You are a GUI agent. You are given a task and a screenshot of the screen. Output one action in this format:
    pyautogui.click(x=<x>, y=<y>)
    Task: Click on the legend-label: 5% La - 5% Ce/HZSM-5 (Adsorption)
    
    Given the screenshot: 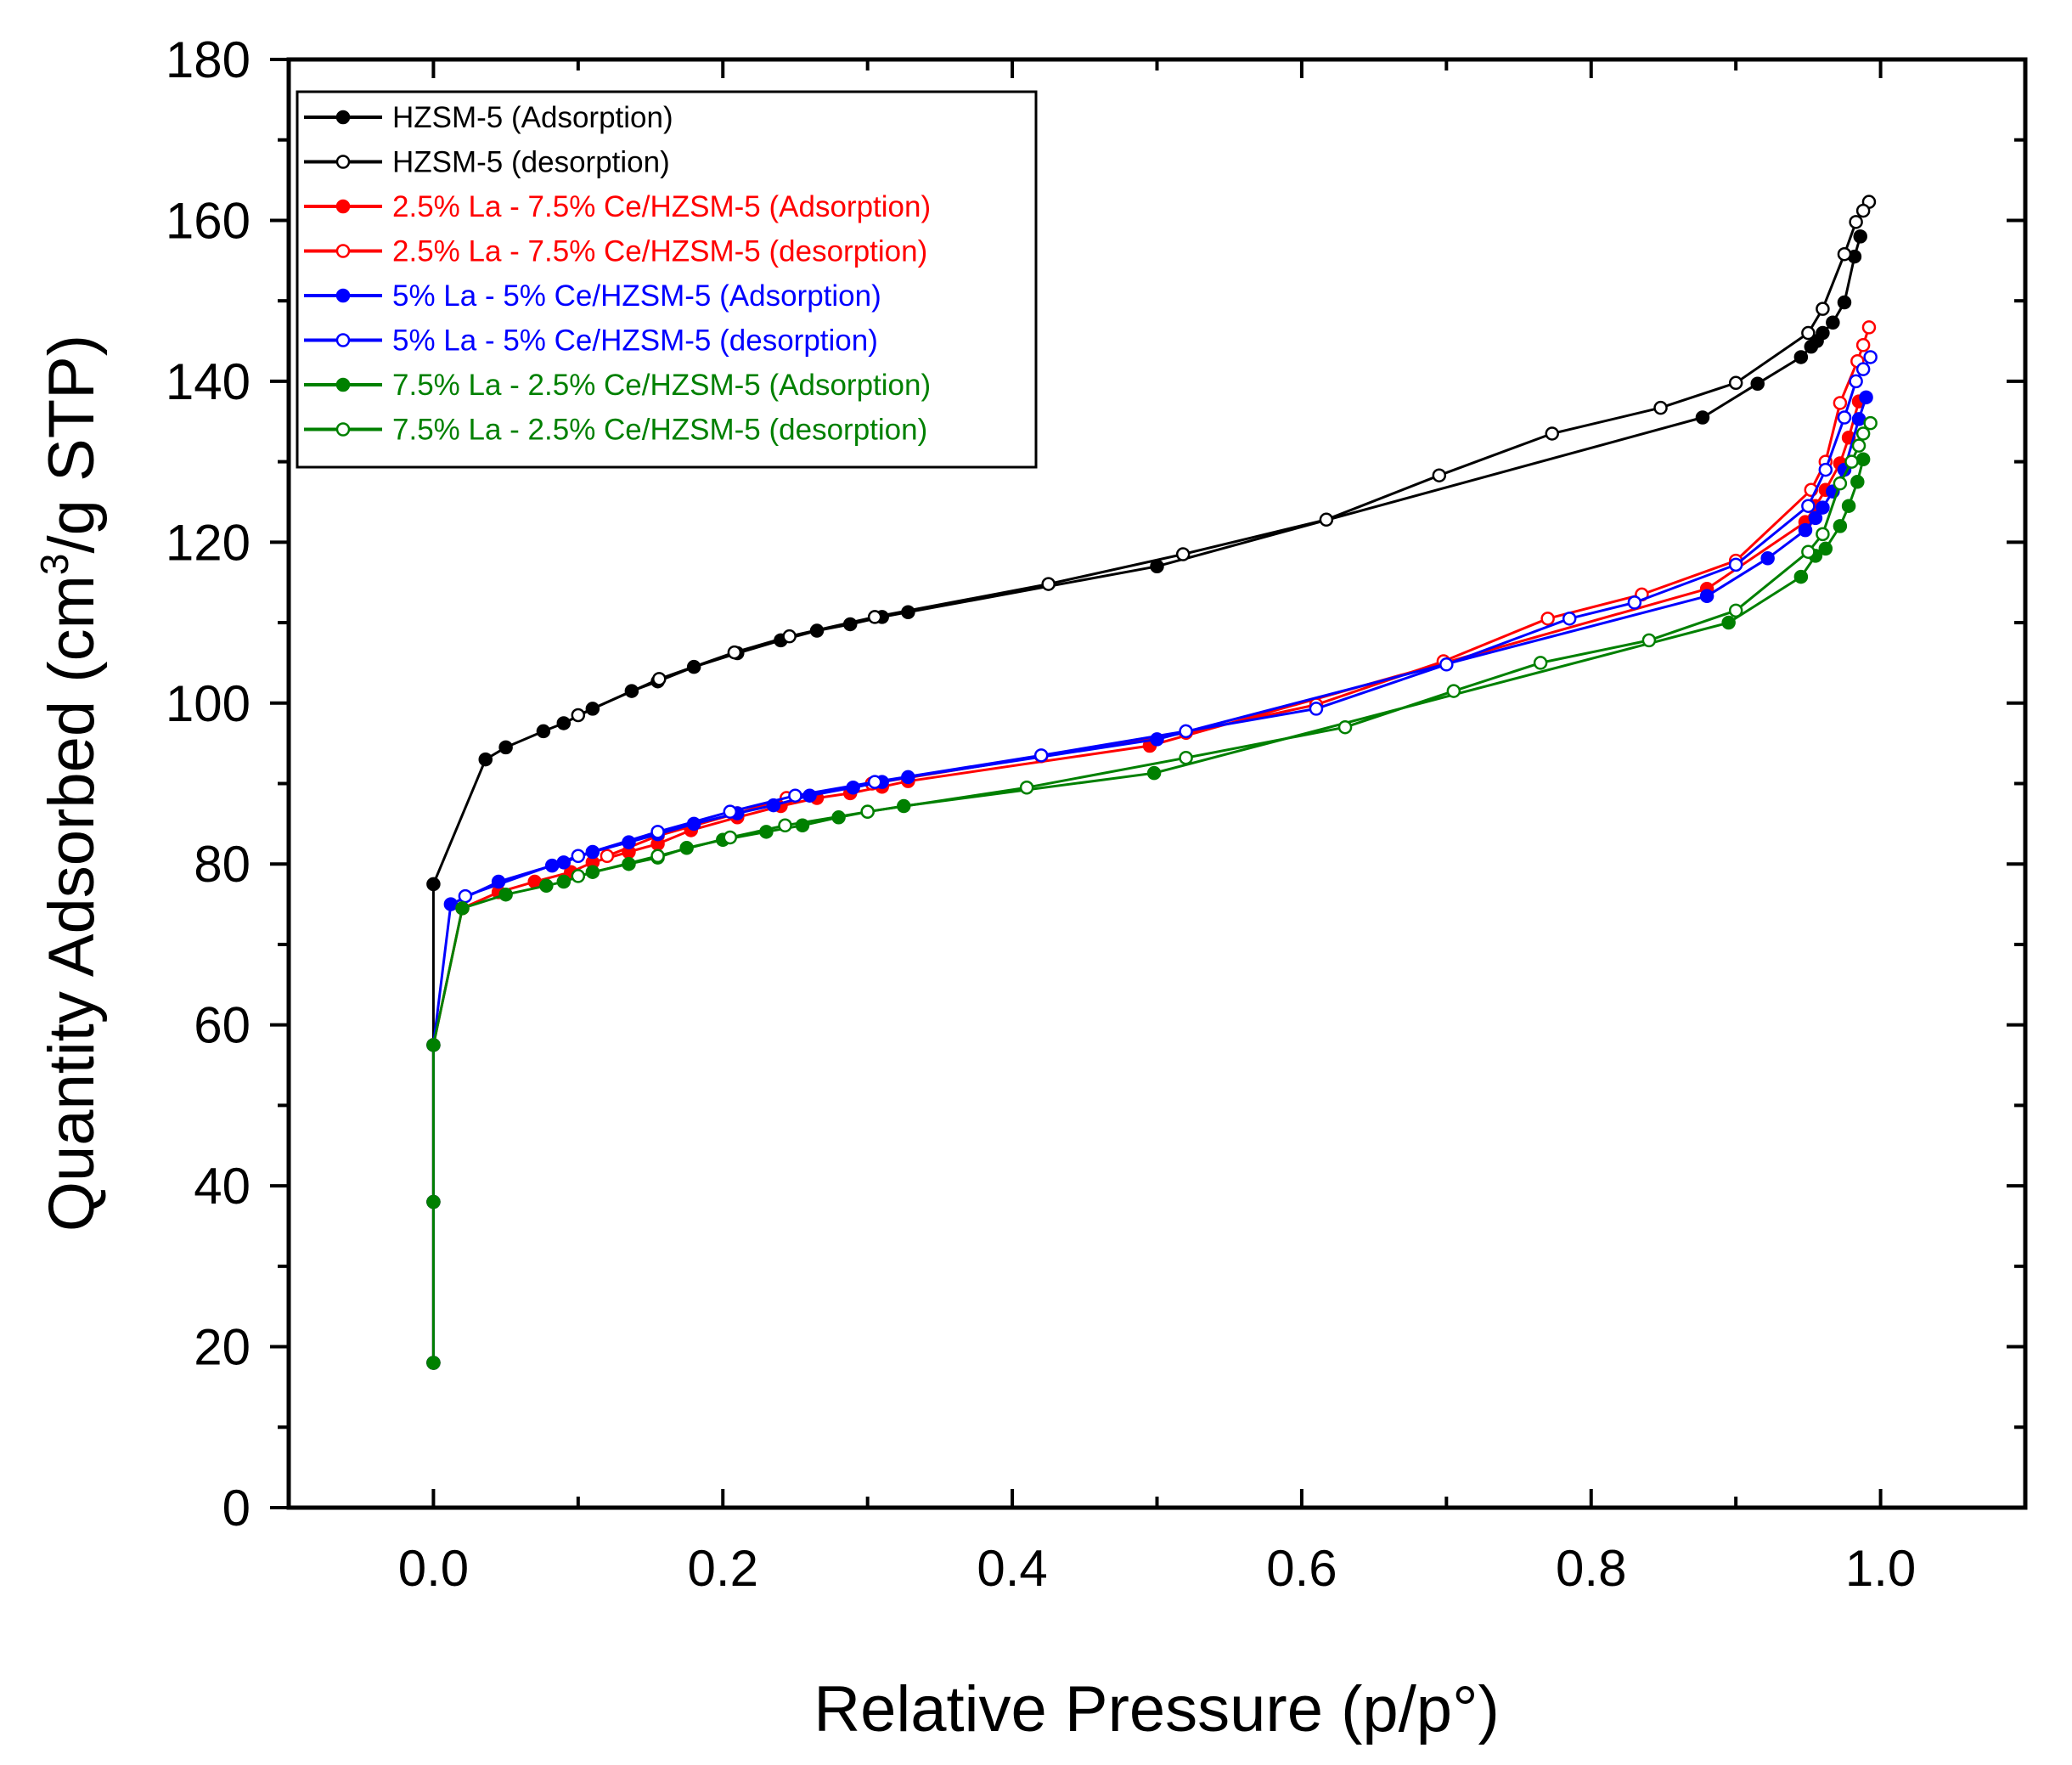 What is the action you would take?
    pyautogui.click(x=636, y=296)
    